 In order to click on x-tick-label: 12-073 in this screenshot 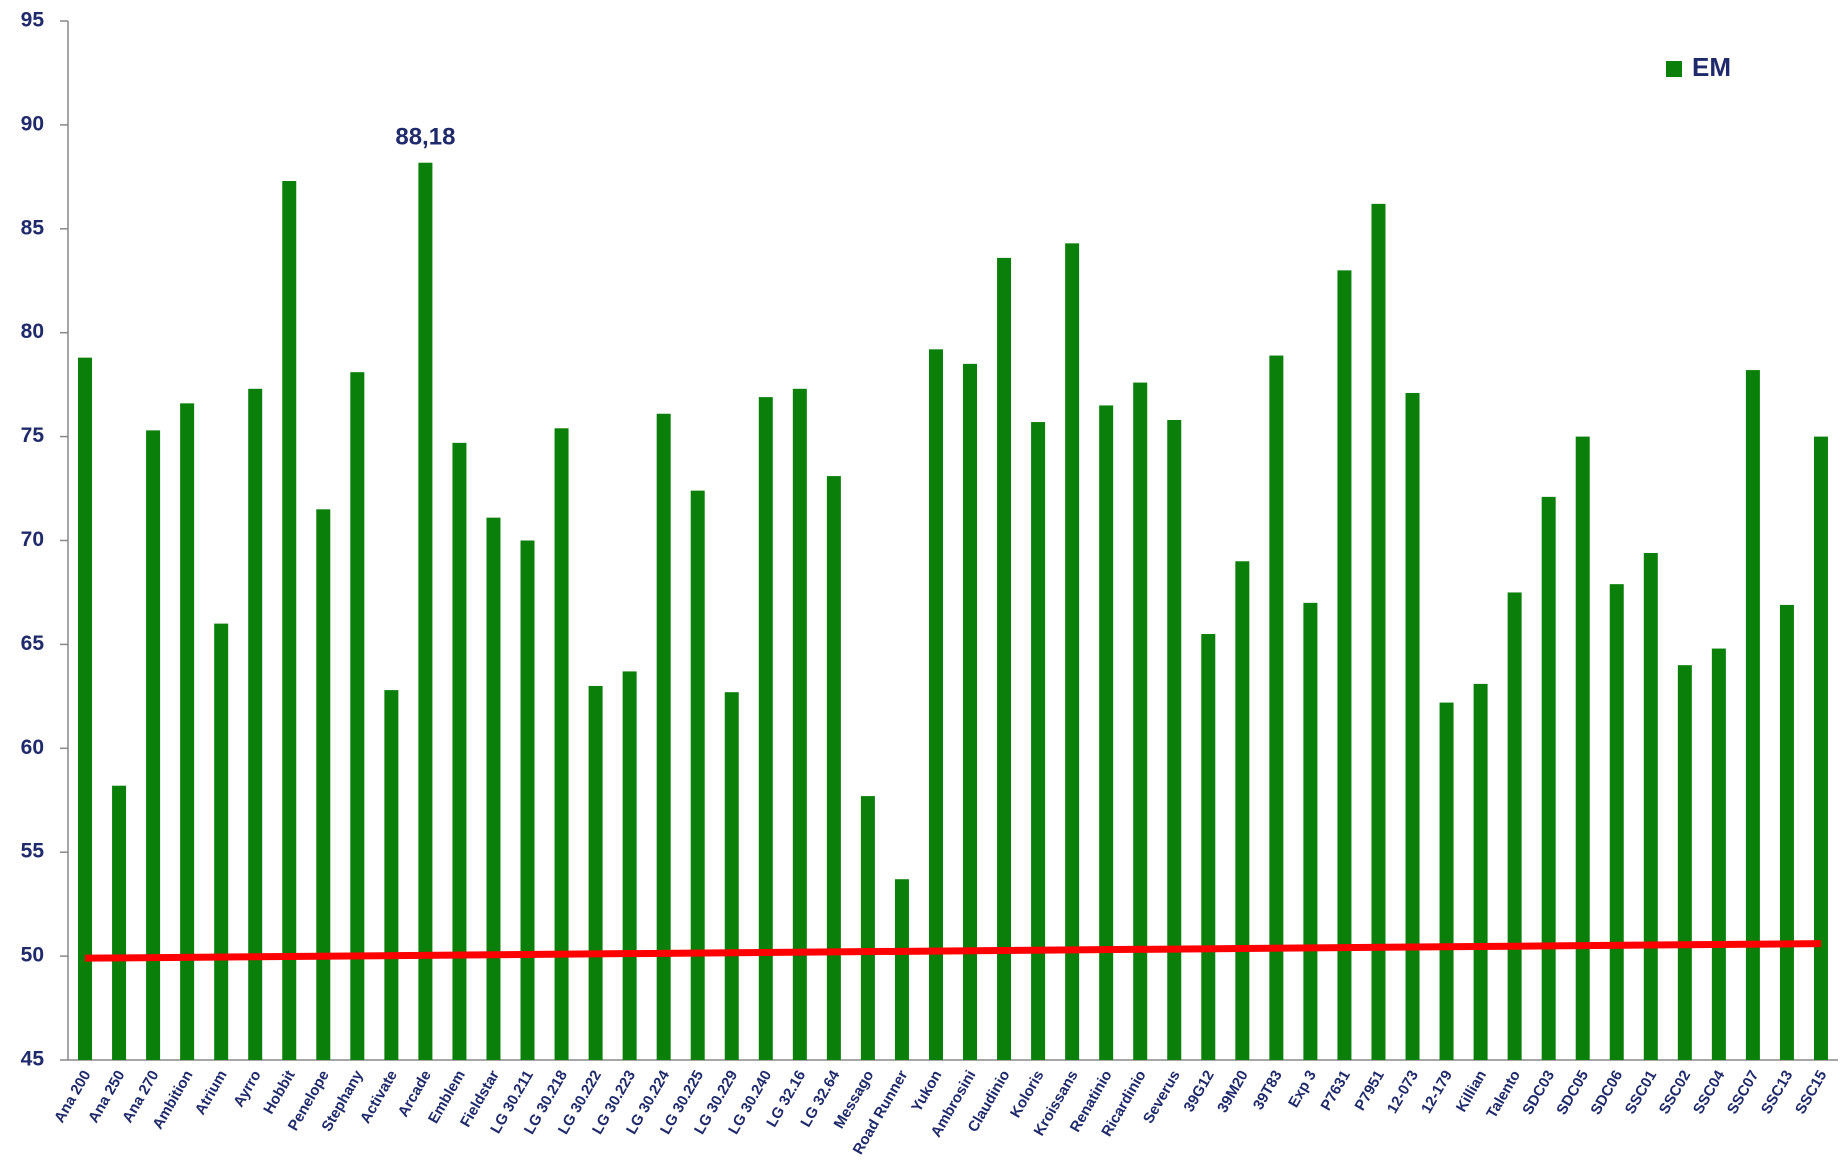, I will do `click(1403, 1092)`.